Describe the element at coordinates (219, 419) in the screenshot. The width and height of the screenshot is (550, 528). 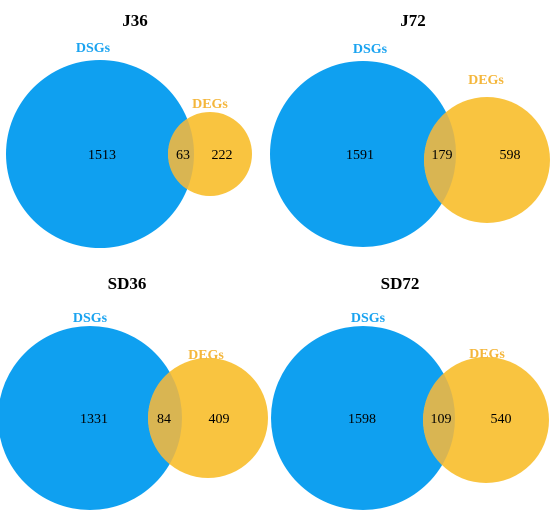
I see `degs-only-count: 409` at that location.